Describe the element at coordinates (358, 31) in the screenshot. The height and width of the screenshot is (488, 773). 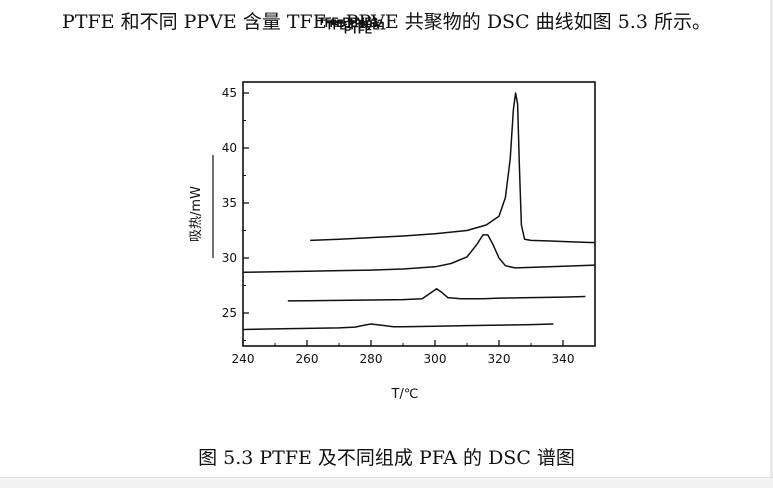
I see `series-label: PTFE` at that location.